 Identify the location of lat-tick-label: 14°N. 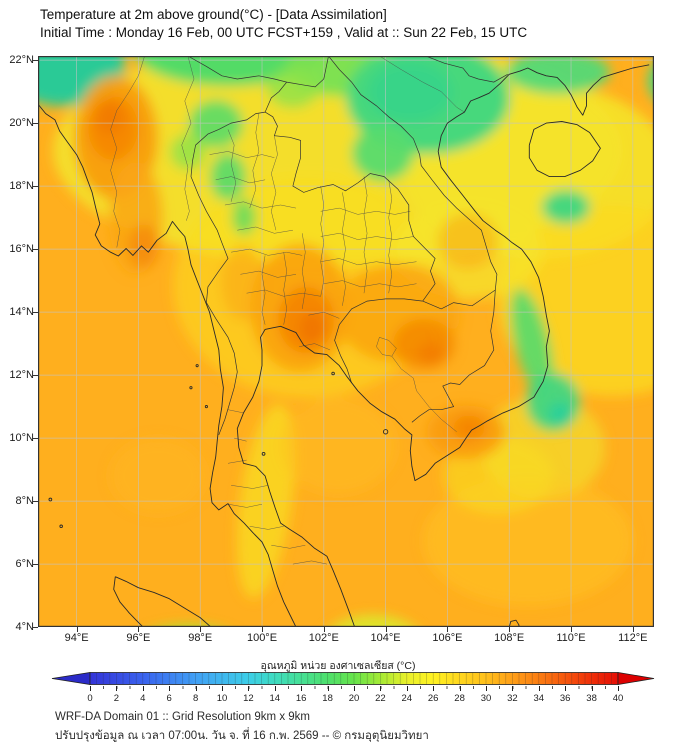
(21, 311).